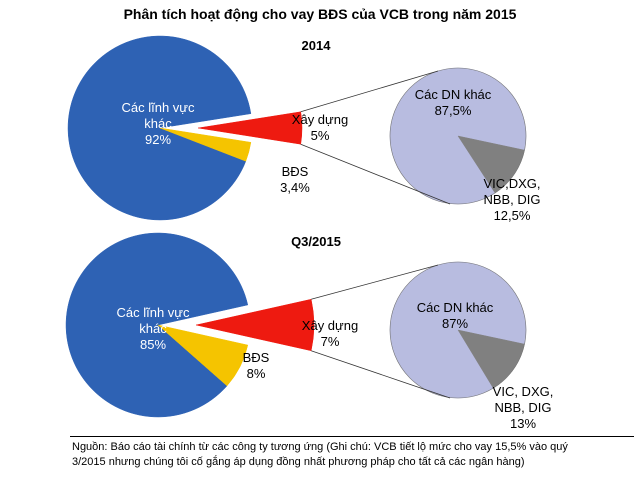 The width and height of the screenshot is (640, 478). Describe the element at coordinates (330, 333) in the screenshot. I see `label-construction: Xây dựng 7%` at that location.